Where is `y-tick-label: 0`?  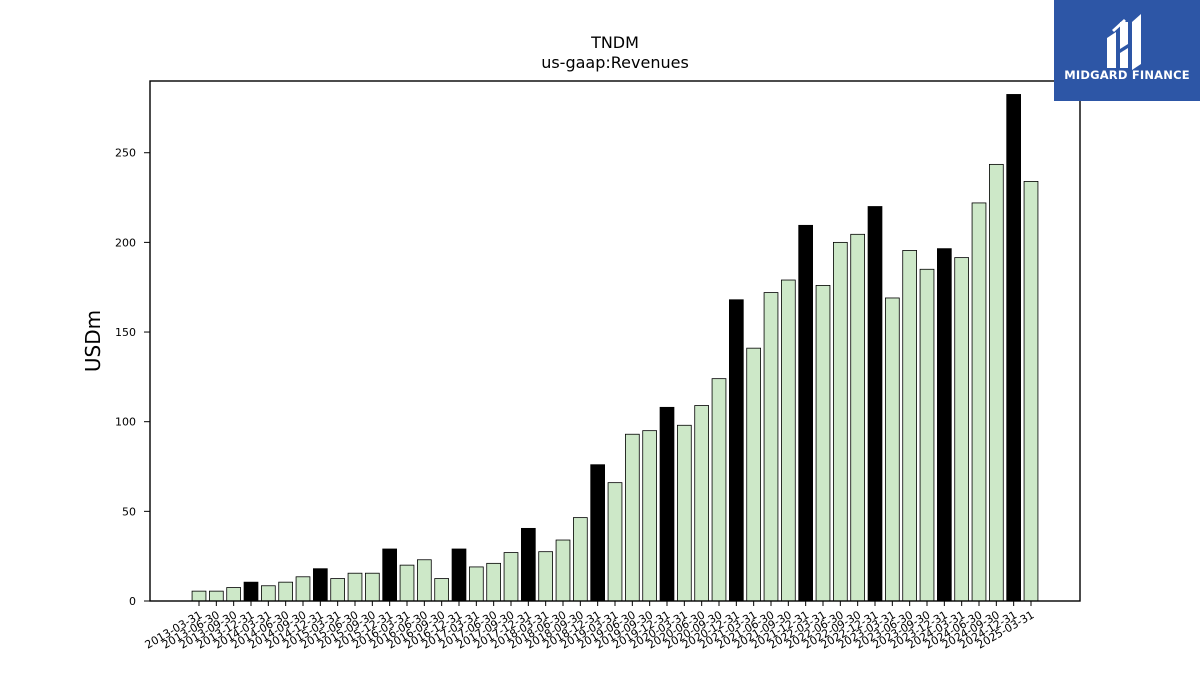
y-tick-label: 0 is located at coordinates (132, 601).